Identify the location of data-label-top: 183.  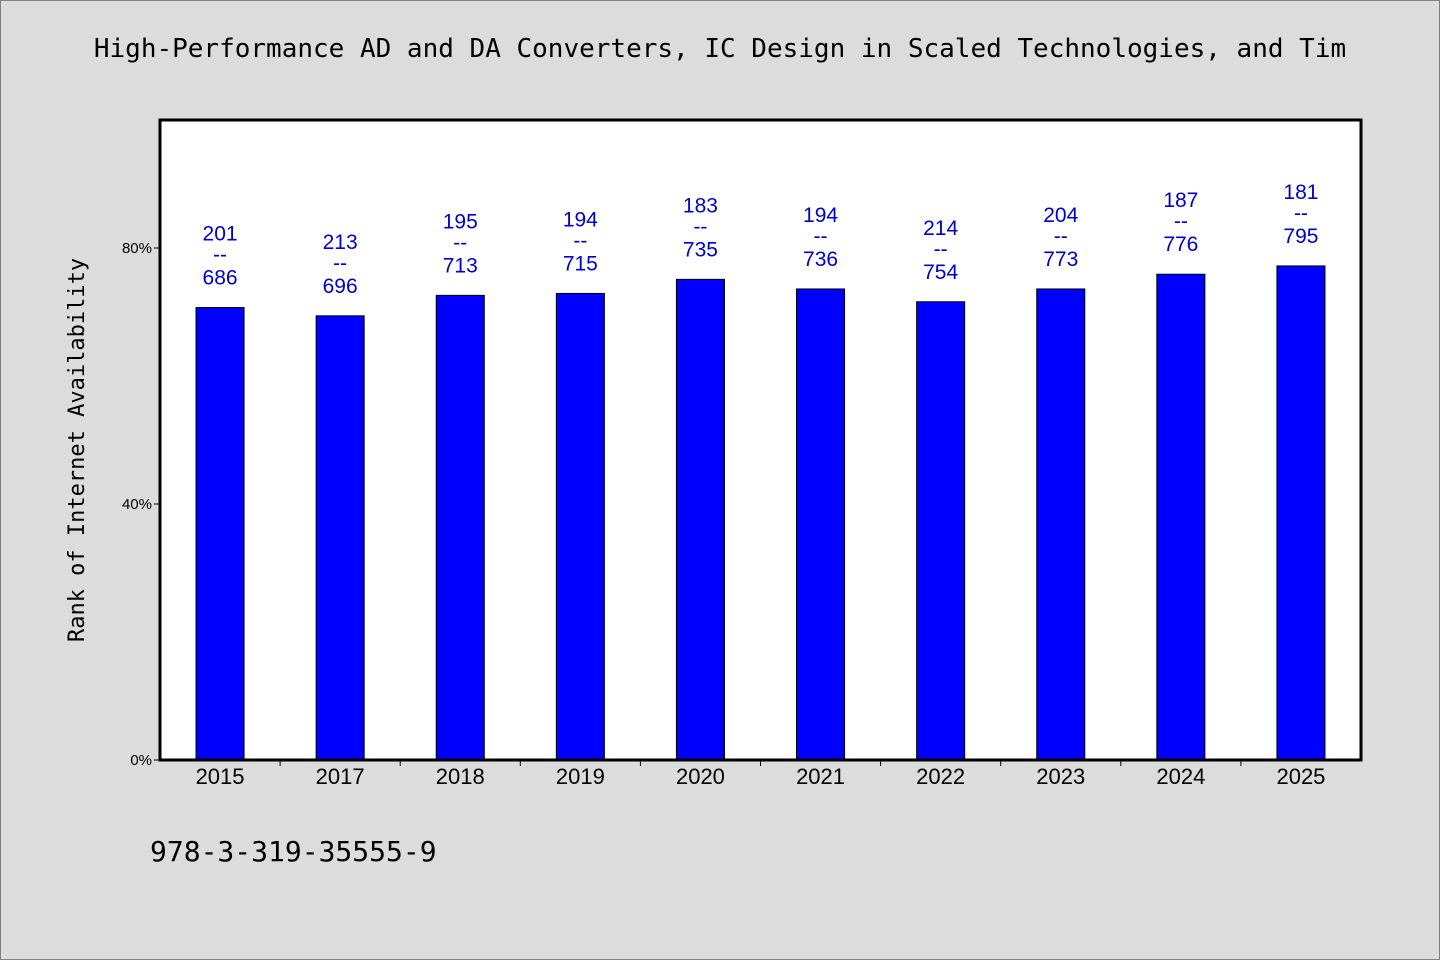
(700, 205).